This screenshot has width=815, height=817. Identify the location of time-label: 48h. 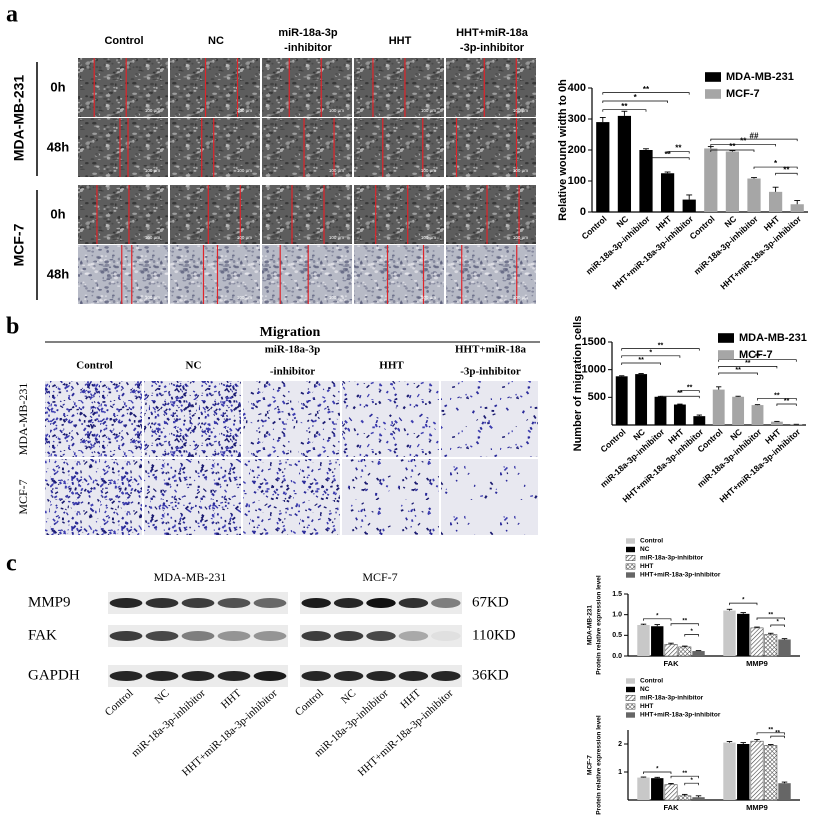
(58, 146).